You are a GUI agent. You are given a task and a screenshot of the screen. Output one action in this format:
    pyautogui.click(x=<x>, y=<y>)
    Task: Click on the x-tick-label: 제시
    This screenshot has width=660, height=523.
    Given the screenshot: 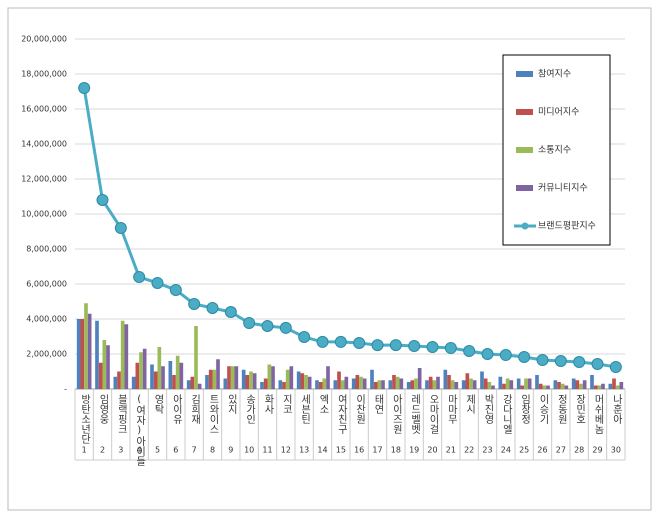 What is the action you would take?
    pyautogui.click(x=470, y=404)
    